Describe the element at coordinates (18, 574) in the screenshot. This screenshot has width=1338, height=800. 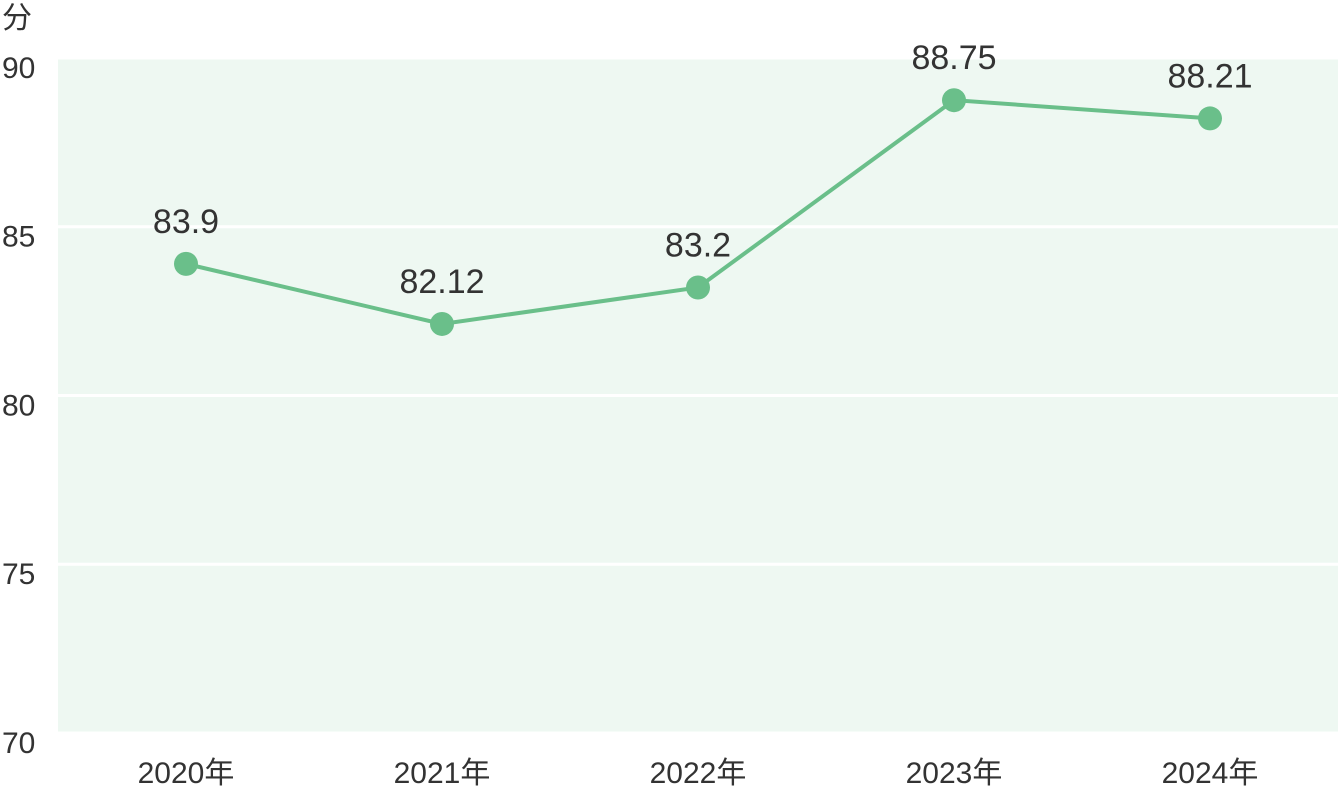
I see `y-tick-label: 75` at that location.